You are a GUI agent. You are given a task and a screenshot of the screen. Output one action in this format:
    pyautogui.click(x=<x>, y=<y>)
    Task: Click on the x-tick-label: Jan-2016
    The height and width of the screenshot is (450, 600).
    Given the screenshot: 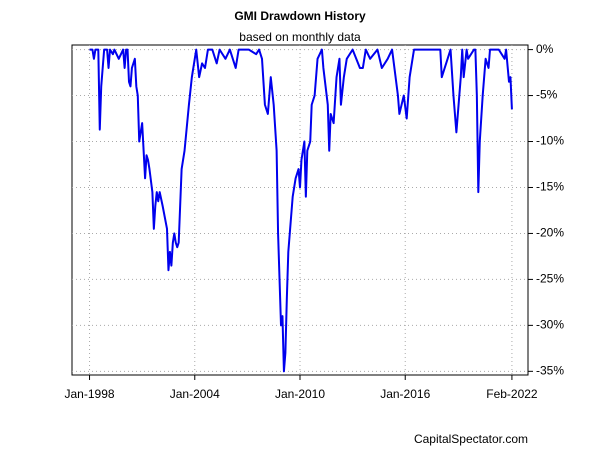 What is the action you would take?
    pyautogui.click(x=405, y=394)
    